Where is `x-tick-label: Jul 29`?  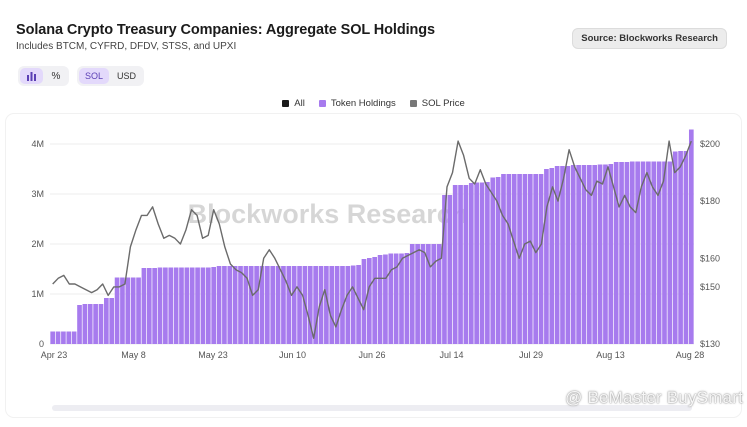
x-tick-label: Jul 29 is located at coordinates (531, 355).